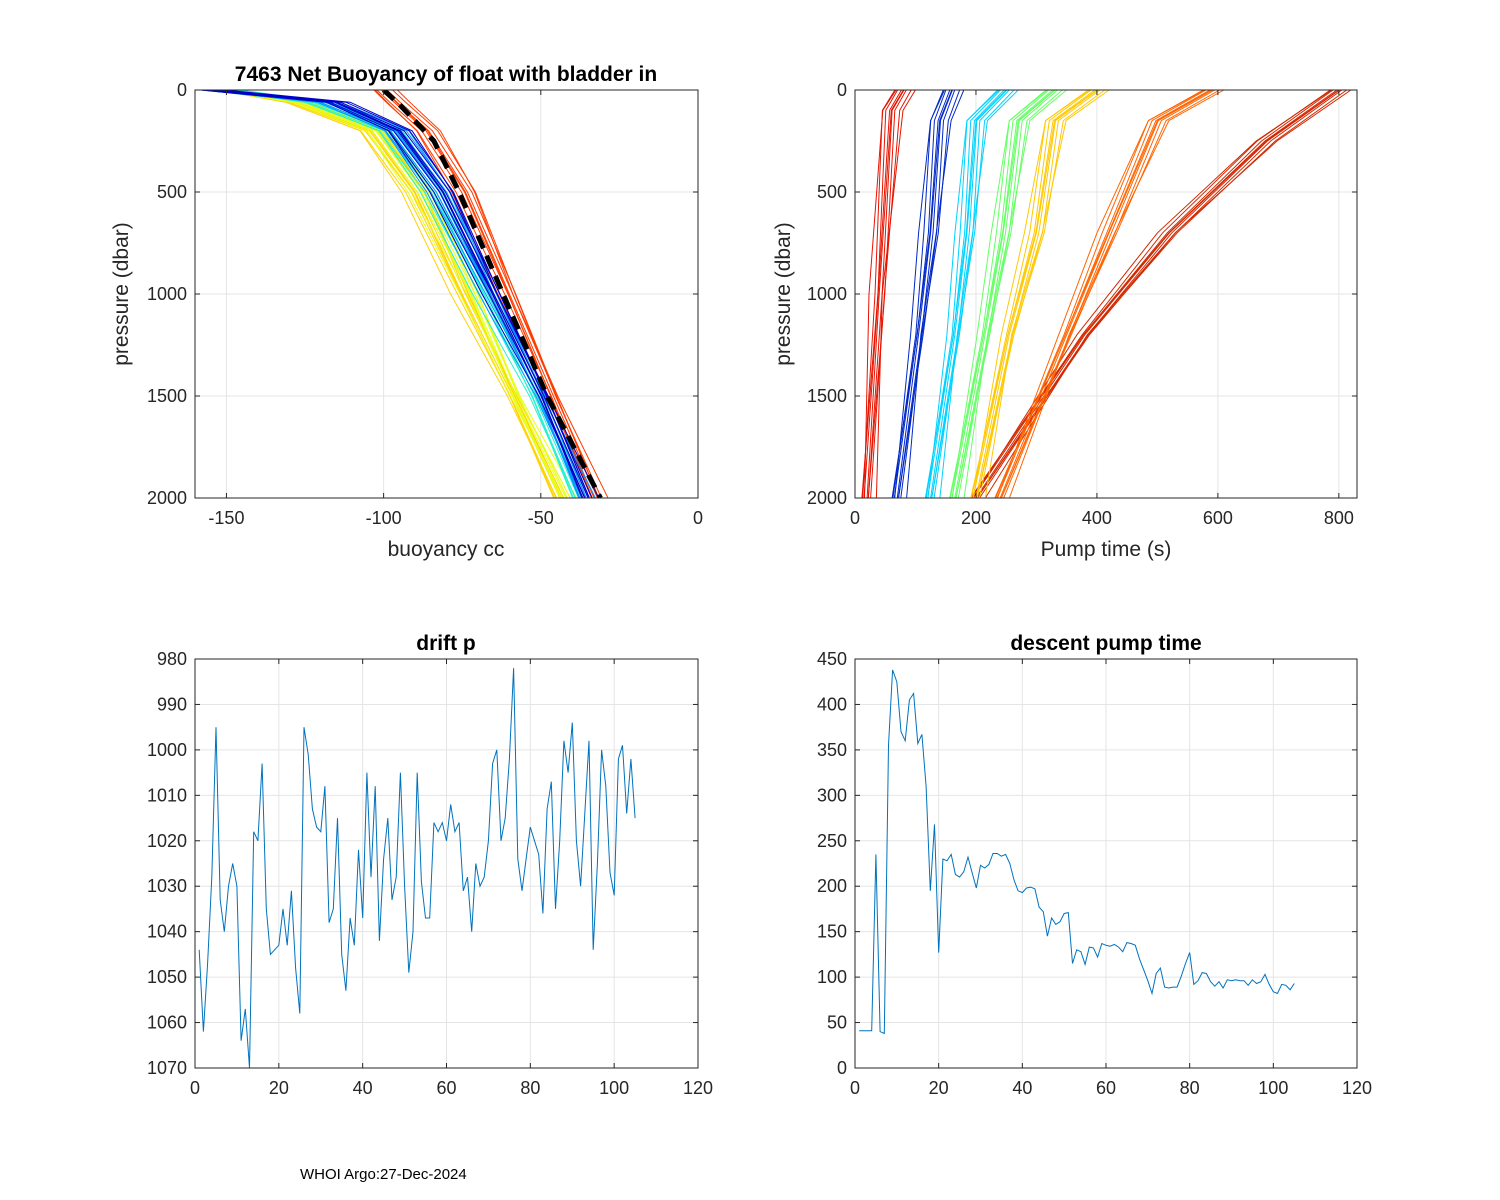  Describe the element at coordinates (1190, 1088) in the screenshot. I see `x-tick-label: 80` at that location.